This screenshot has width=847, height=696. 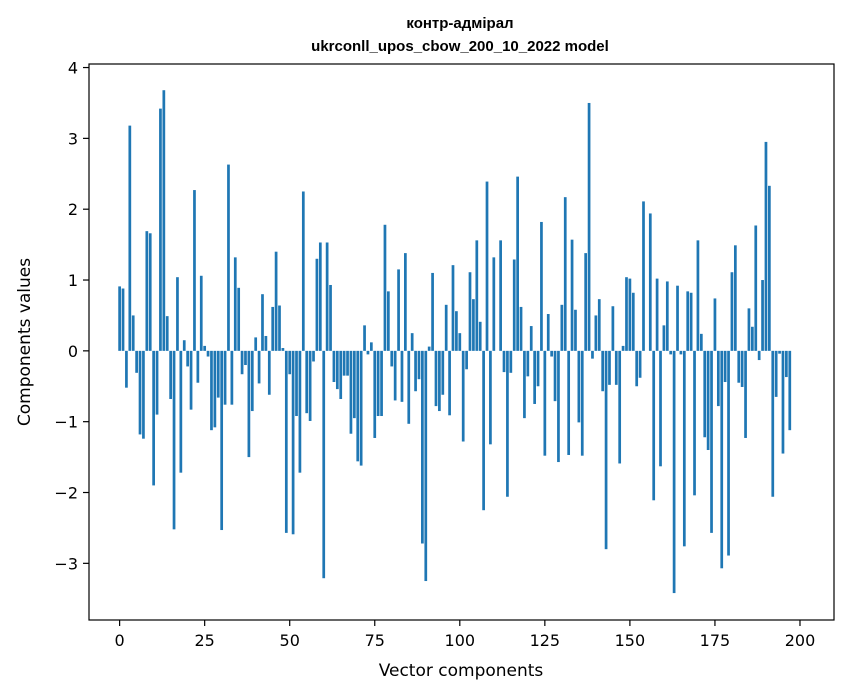 I want to click on y-tick-label: −1, so click(x=66, y=422).